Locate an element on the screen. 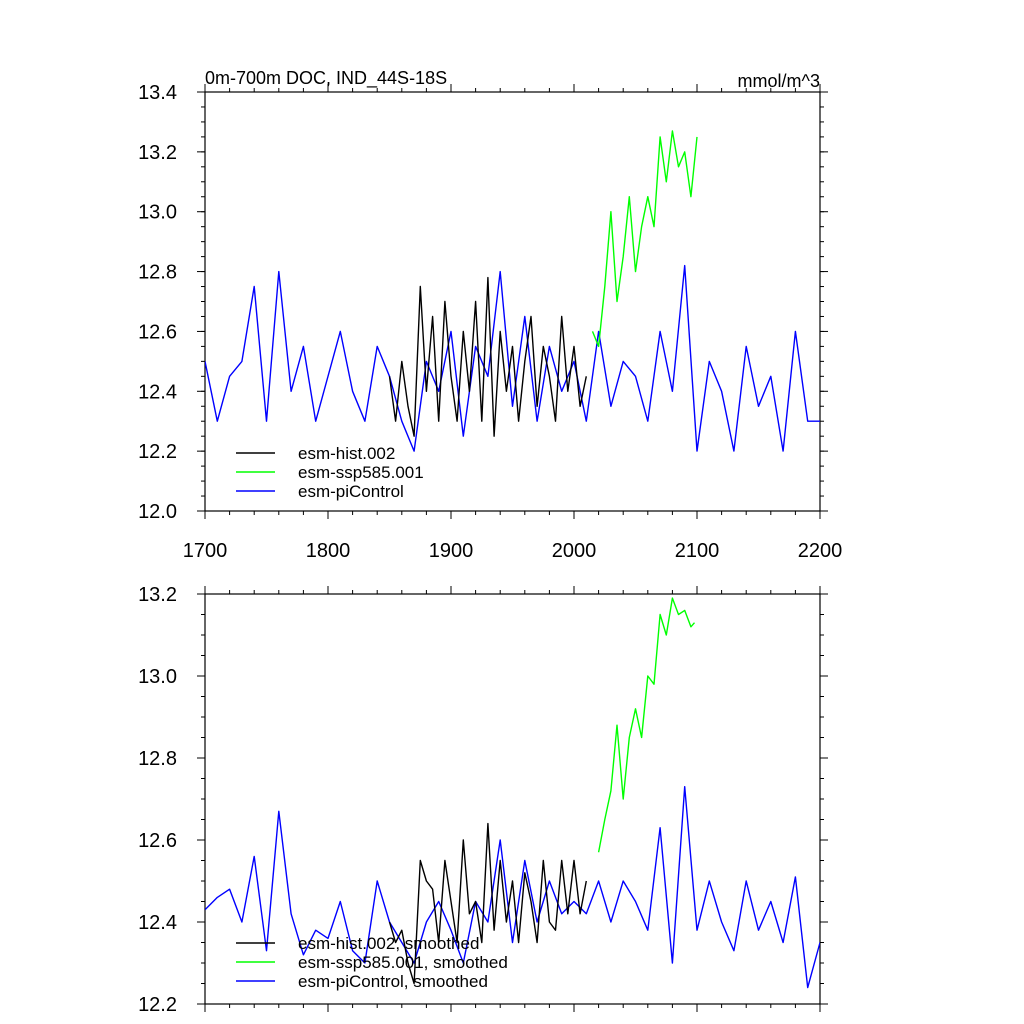 This screenshot has width=1024, height=1024. units-label: mmol/m^3 is located at coordinates (779, 81).